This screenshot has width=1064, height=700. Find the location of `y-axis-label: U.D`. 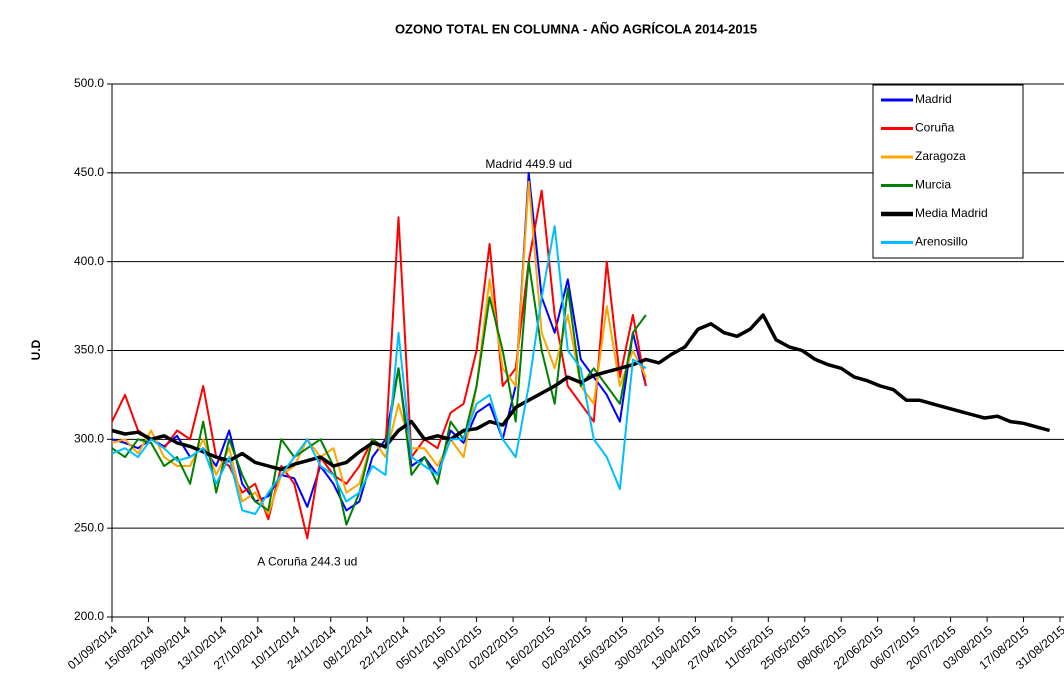

y-axis-label: U.D is located at coordinates (36, 349).